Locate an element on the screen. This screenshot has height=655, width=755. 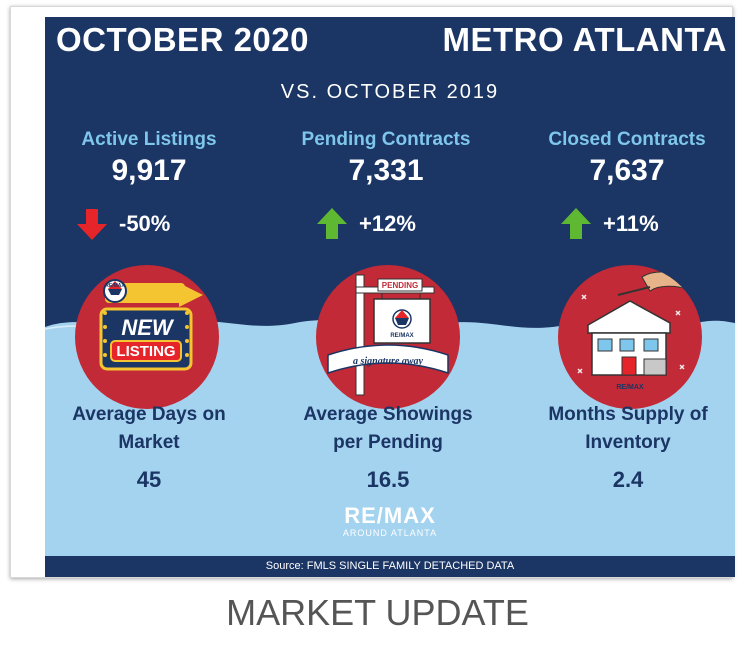
metric-label: Average Showings per Pending is located at coordinates (388, 429).